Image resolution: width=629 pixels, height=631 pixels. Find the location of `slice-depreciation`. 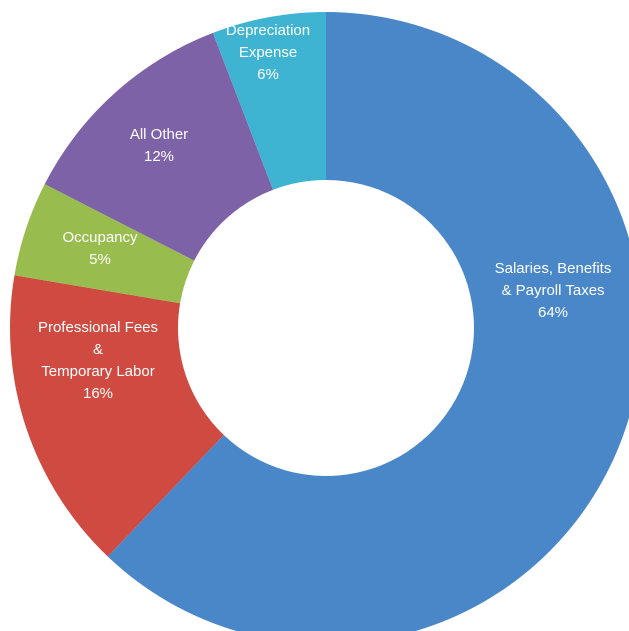

slice-depreciation is located at coordinates (269, 101).